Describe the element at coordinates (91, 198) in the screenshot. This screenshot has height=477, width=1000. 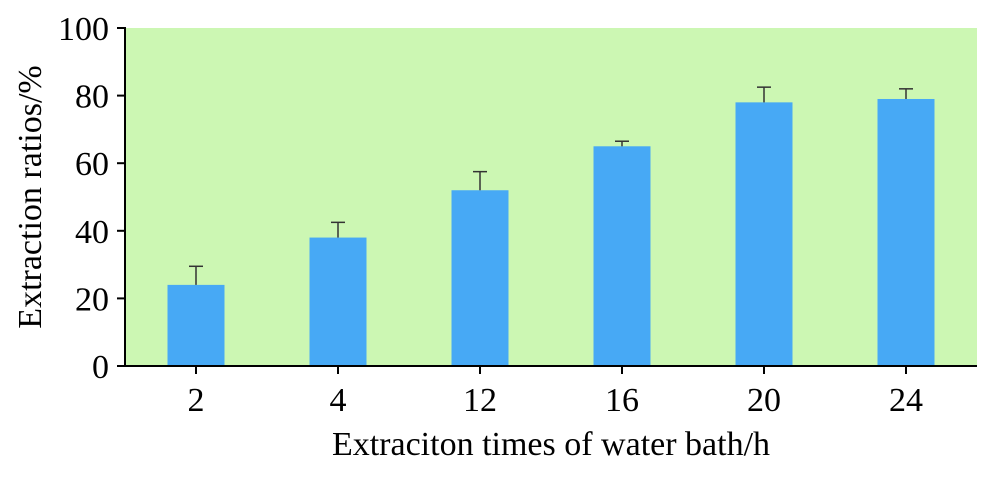
I see `y-ticks-group: 0 20 40 60 80 100` at that location.